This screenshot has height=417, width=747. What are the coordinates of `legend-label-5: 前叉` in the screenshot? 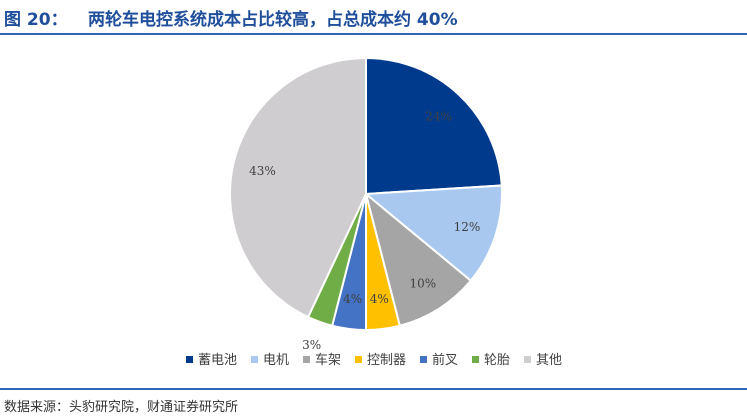 It's located at (445, 360).